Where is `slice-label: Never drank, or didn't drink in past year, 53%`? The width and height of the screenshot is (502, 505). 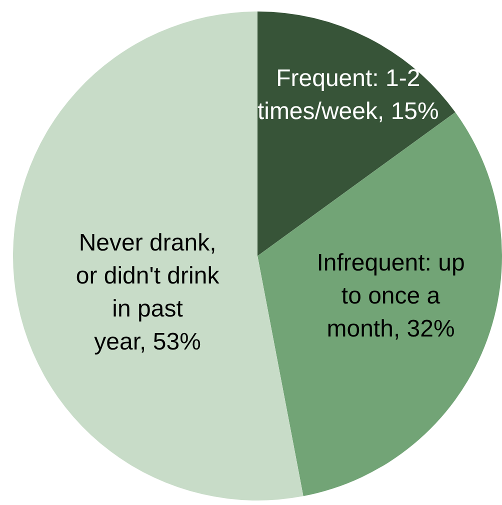
slice-label: Never drank, or didn't drink in past year, 53% is located at coordinates (148, 292).